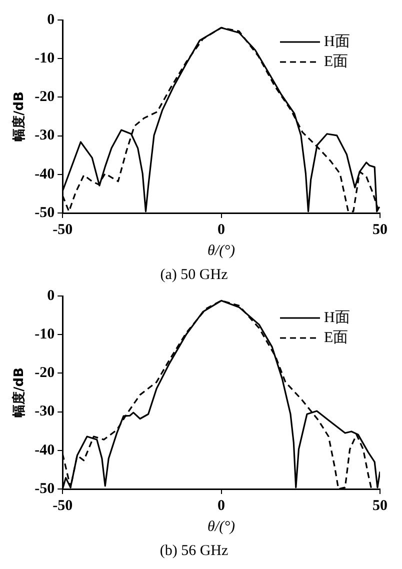 This screenshot has height=569, width=402. I want to click on text: (a) 50 GHz, so click(194, 274).